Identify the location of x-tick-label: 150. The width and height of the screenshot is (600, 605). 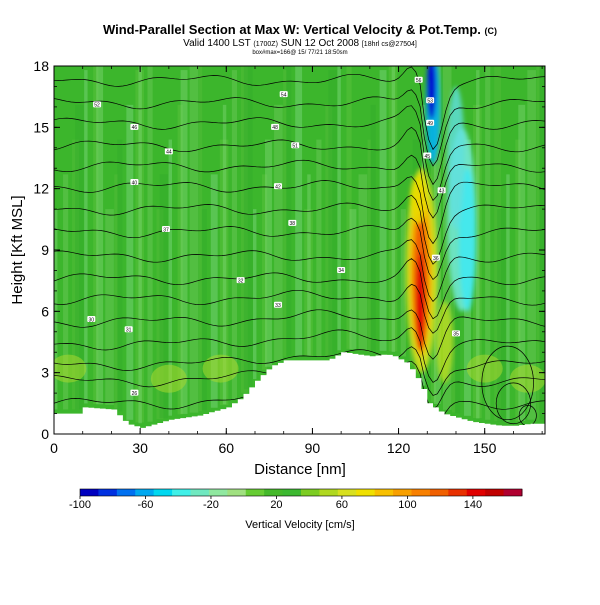
(485, 448).